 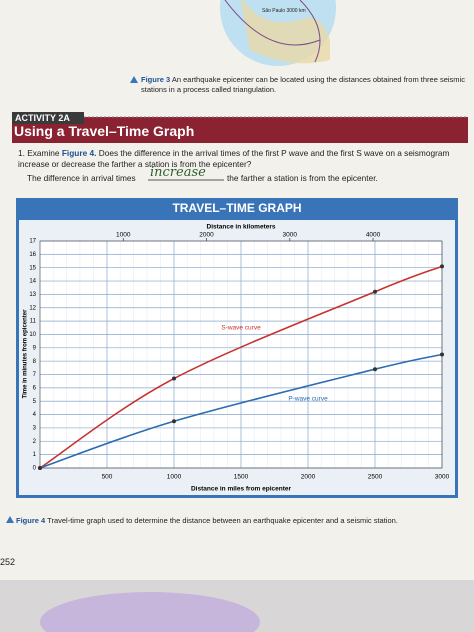 I want to click on x-tick-label: 1500, so click(x=241, y=477).